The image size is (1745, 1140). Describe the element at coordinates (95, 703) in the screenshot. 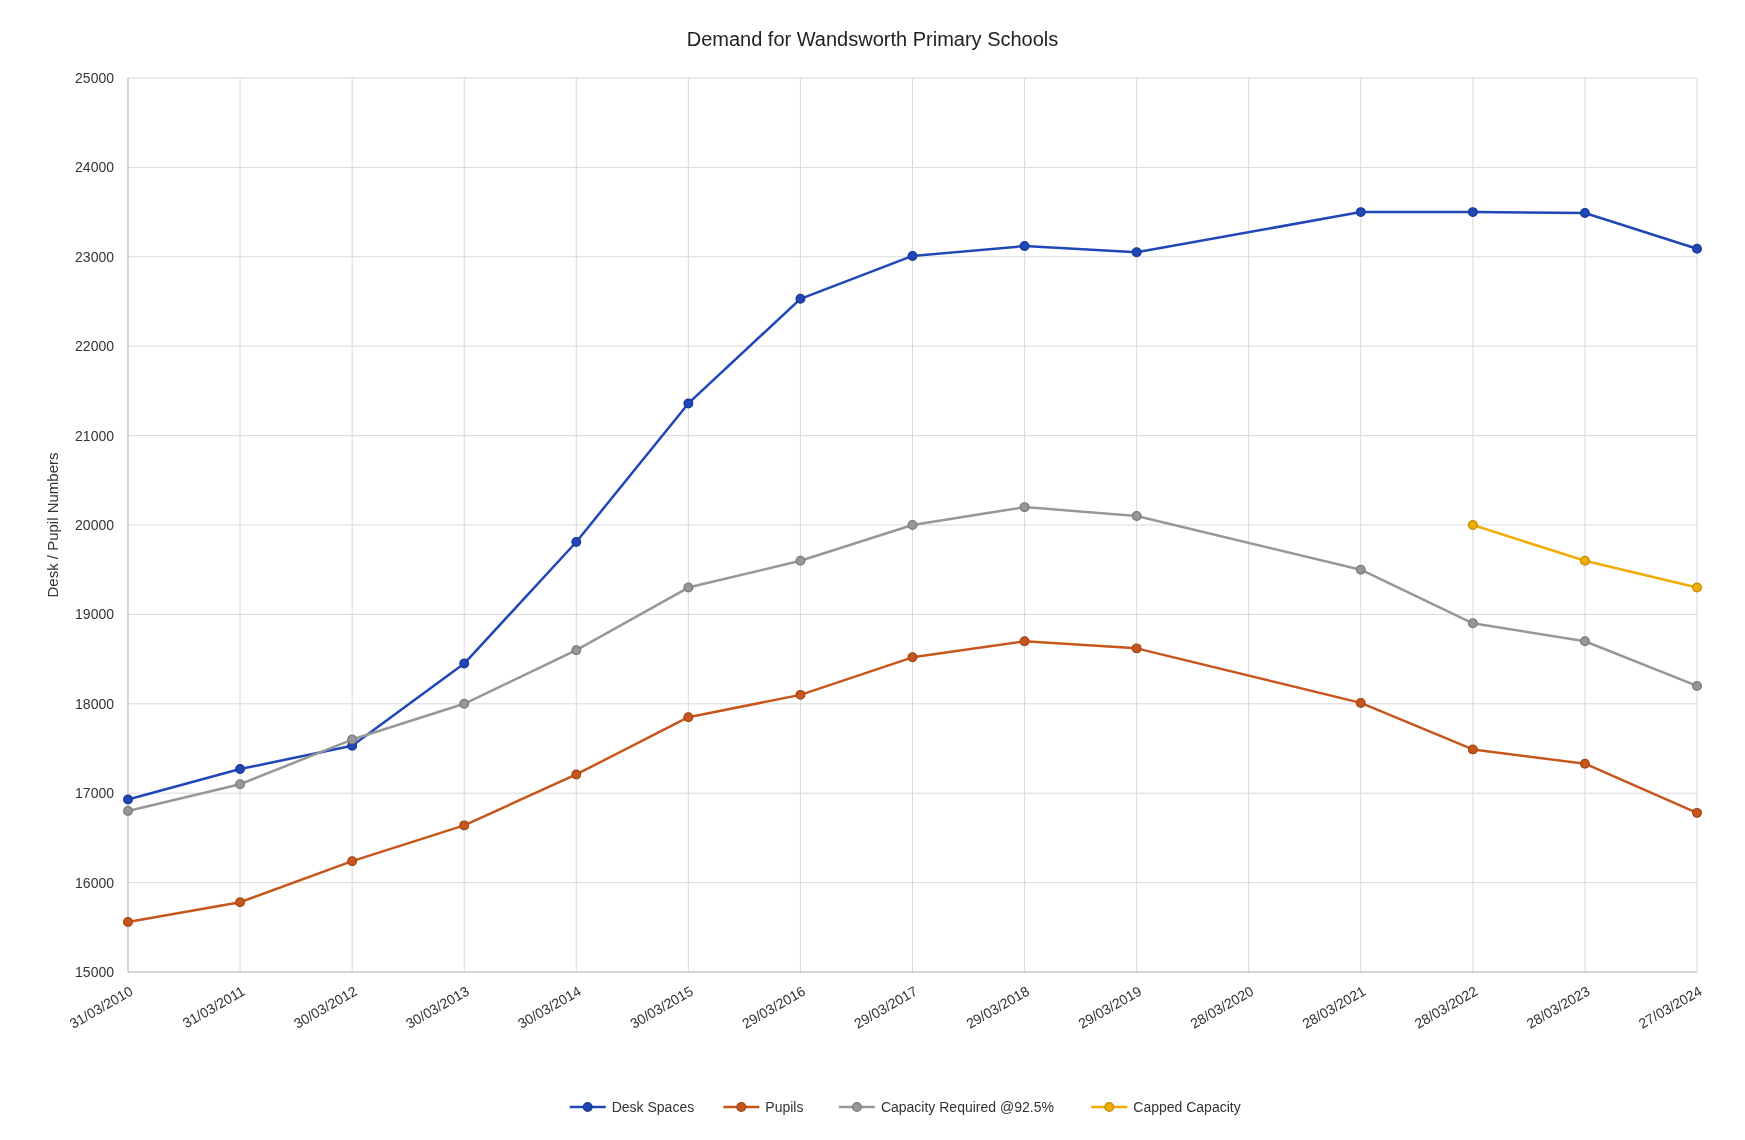

I see `y-tick-label: 18000` at that location.